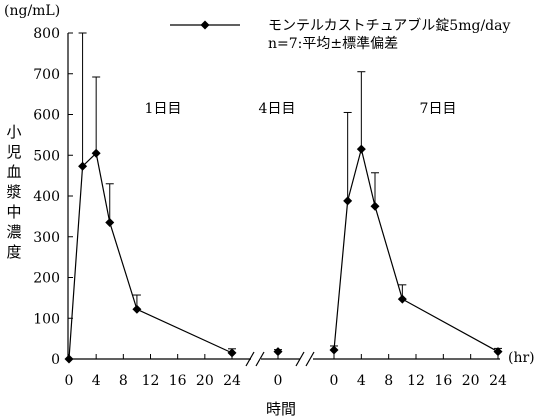 The width and height of the screenshot is (534, 419). I want to click on y-axis-title-char: 血, so click(13, 172).